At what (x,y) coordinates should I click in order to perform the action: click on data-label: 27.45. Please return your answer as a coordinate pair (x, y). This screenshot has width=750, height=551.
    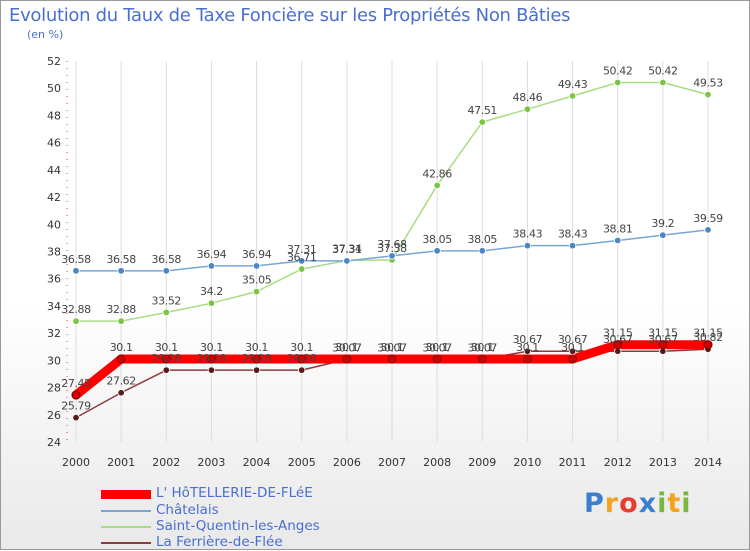
    Looking at the image, I should click on (76, 383).